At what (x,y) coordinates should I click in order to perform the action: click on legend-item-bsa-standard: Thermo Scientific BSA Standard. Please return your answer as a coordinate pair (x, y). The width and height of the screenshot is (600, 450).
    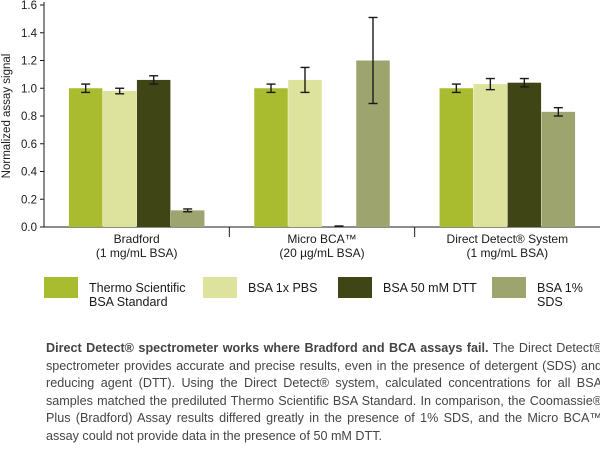
    Looking at the image, I should click on (115, 292).